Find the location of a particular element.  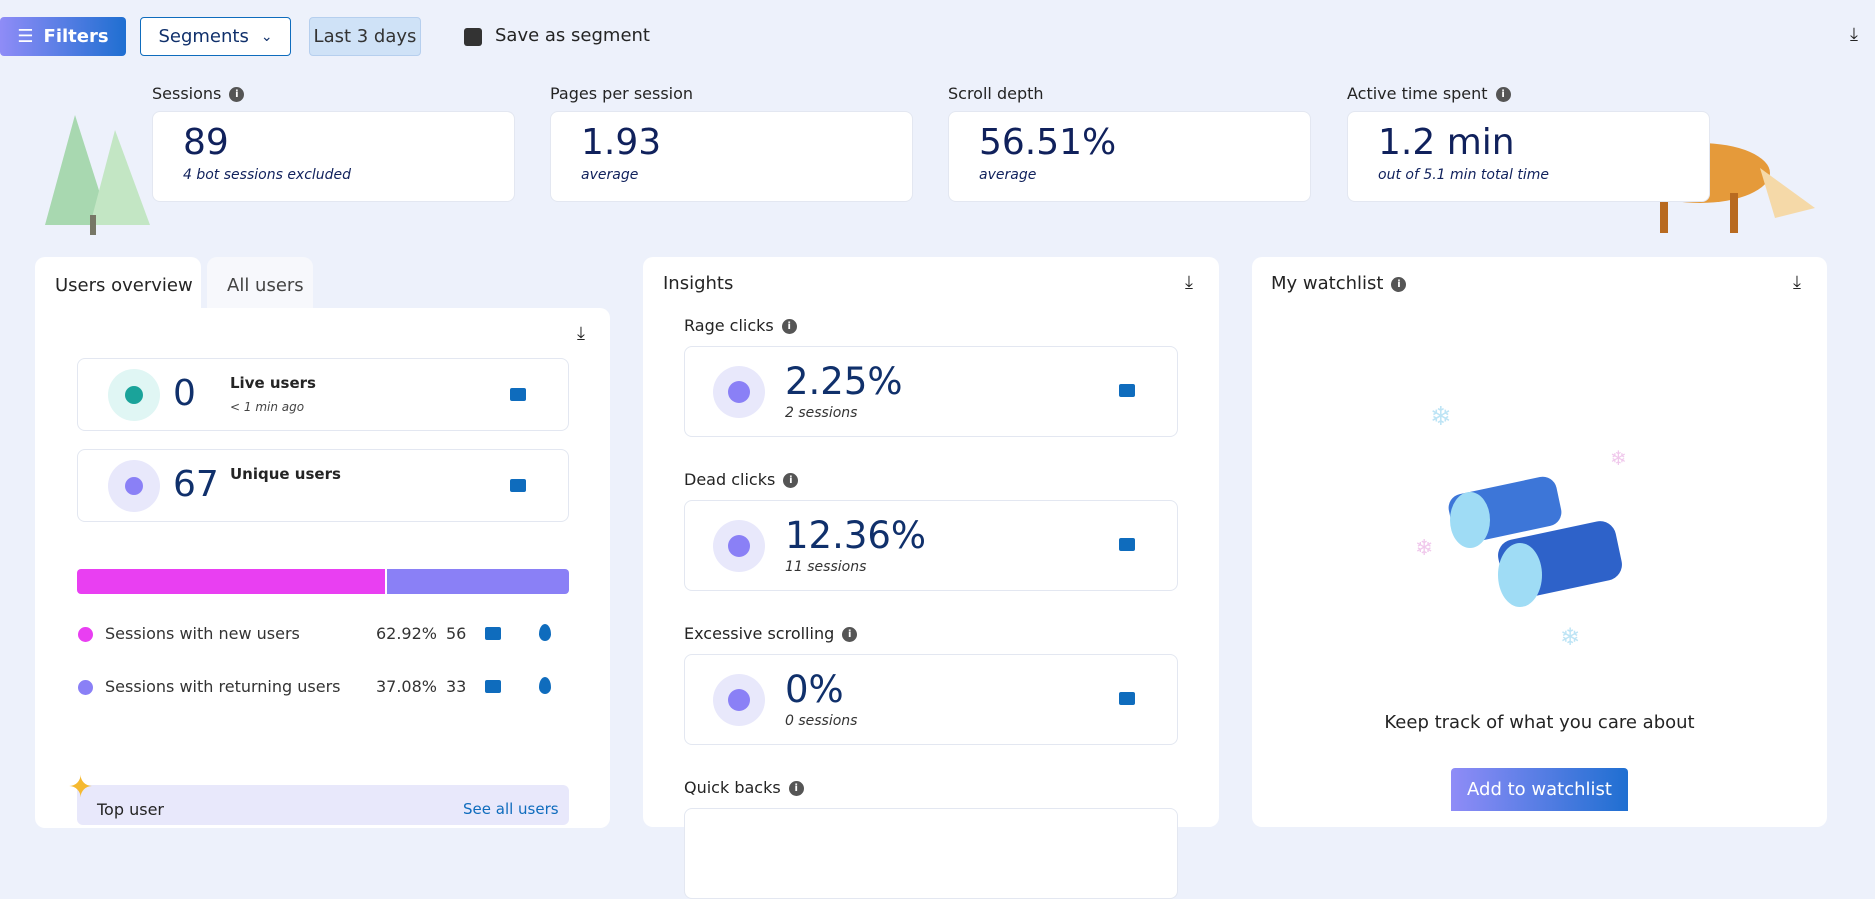

metric-label: Pages per session is located at coordinates (621, 93).